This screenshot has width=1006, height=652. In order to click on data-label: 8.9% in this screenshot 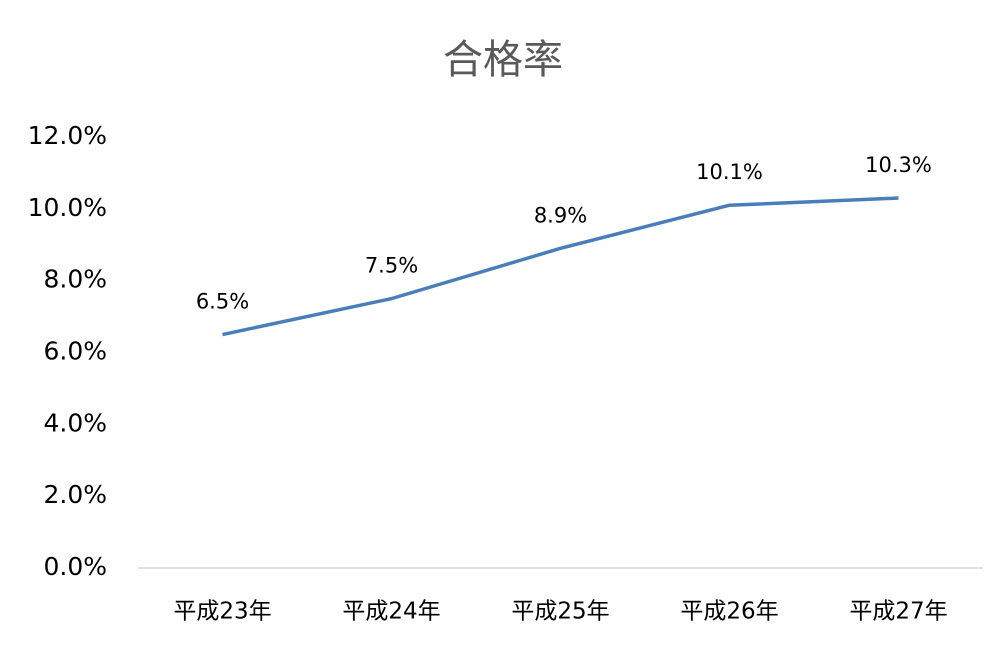, I will do `click(560, 215)`.